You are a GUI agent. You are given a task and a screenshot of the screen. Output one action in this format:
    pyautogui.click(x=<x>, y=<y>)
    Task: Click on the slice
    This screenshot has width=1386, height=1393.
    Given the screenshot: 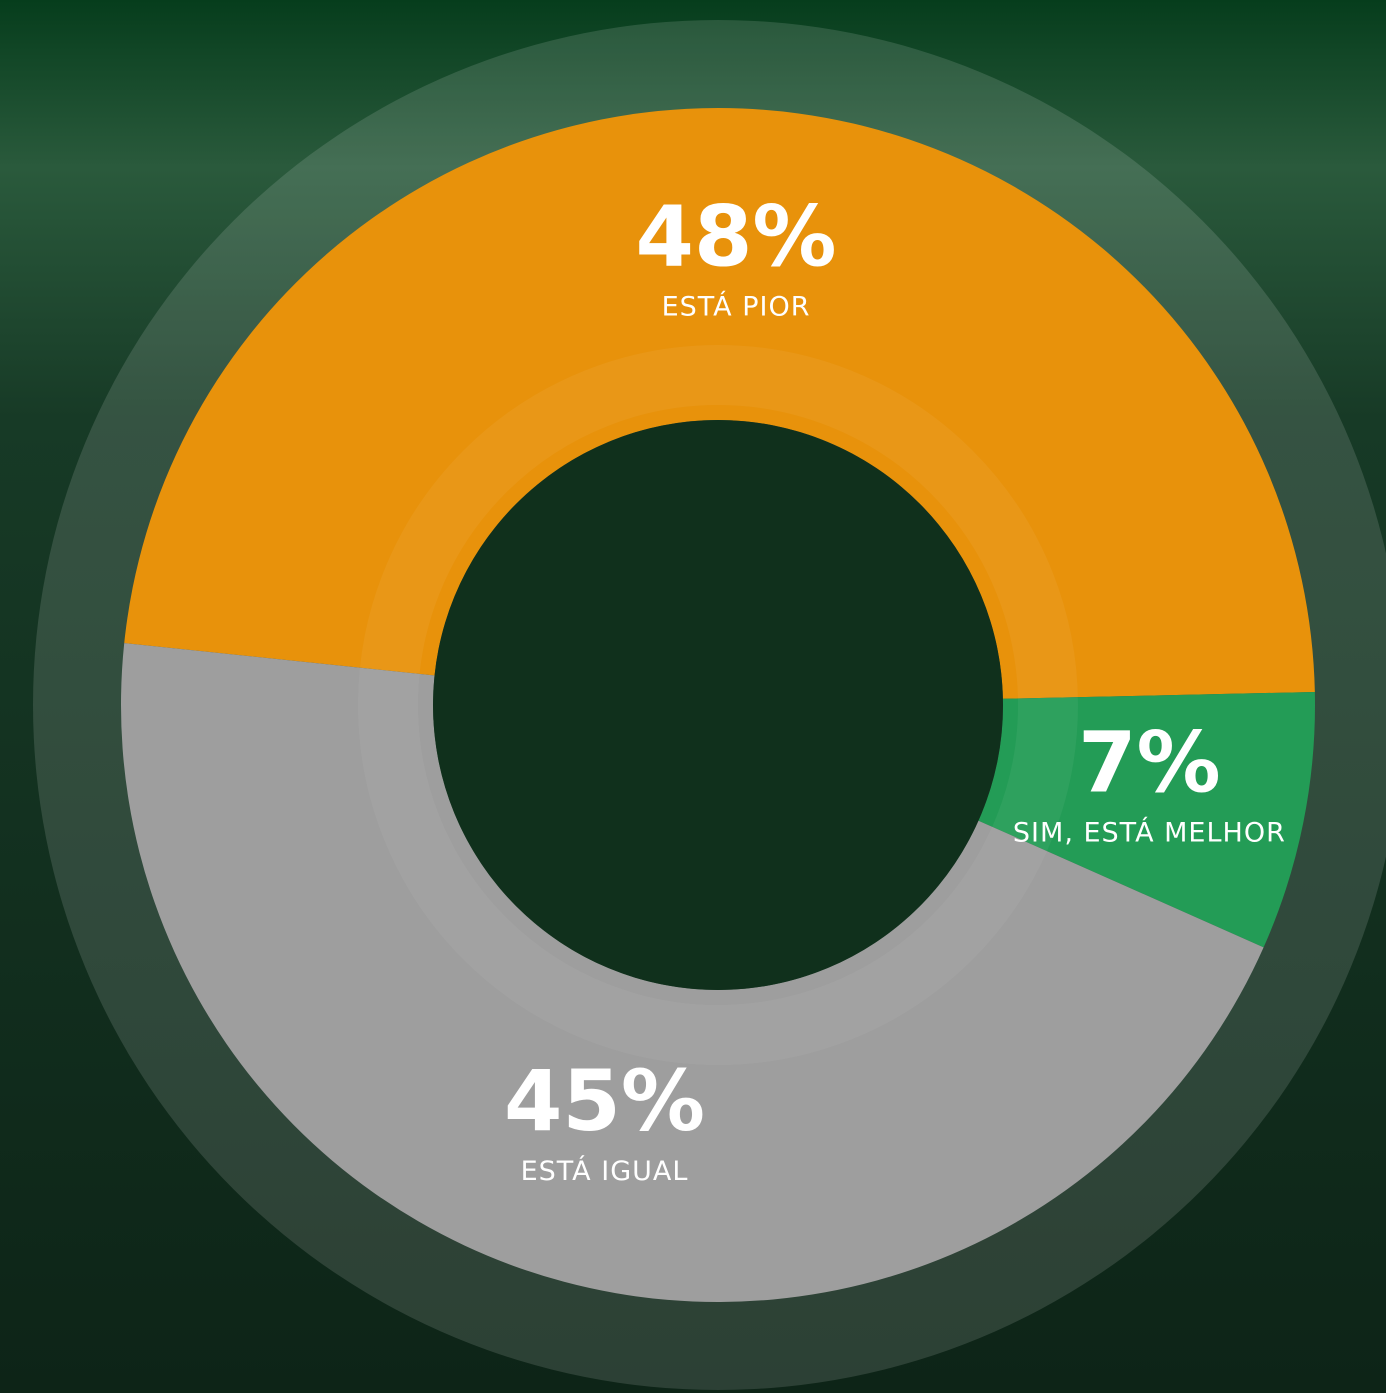 What is the action you would take?
    pyautogui.click(x=1146, y=819)
    